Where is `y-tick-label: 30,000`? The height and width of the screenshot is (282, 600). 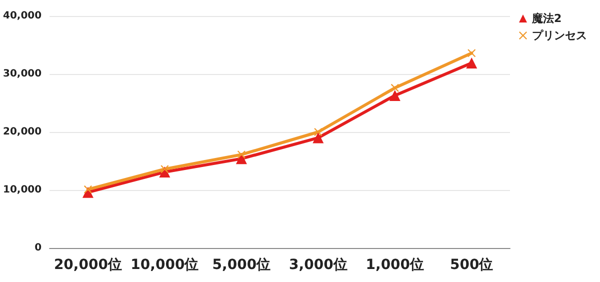 y-tick-label: 30,000 is located at coordinates (22, 74).